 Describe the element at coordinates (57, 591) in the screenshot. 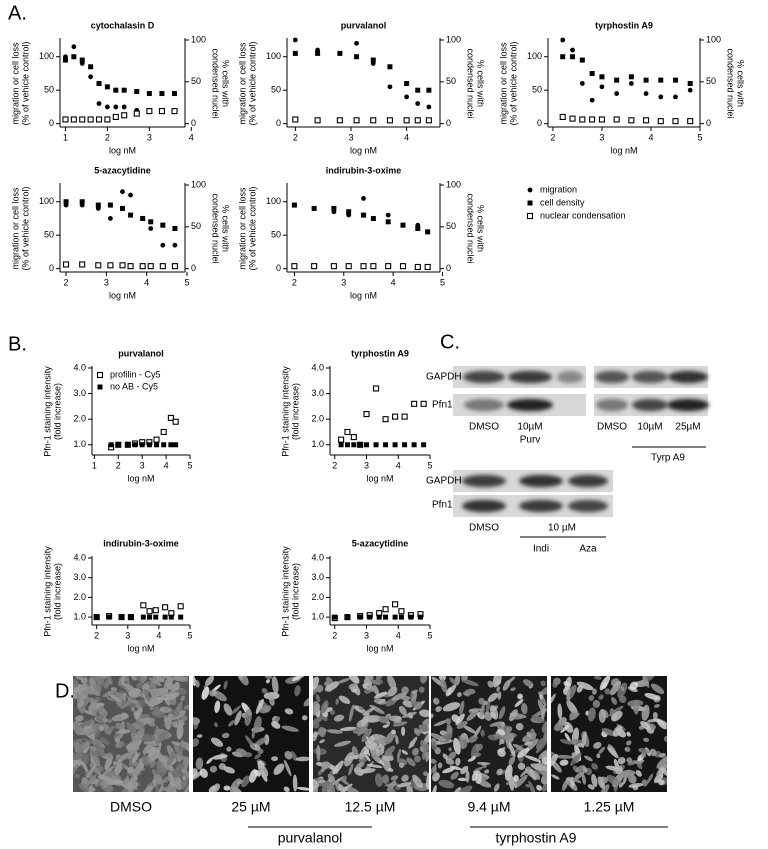

I see `y-axis-label: (fold increase)` at that location.